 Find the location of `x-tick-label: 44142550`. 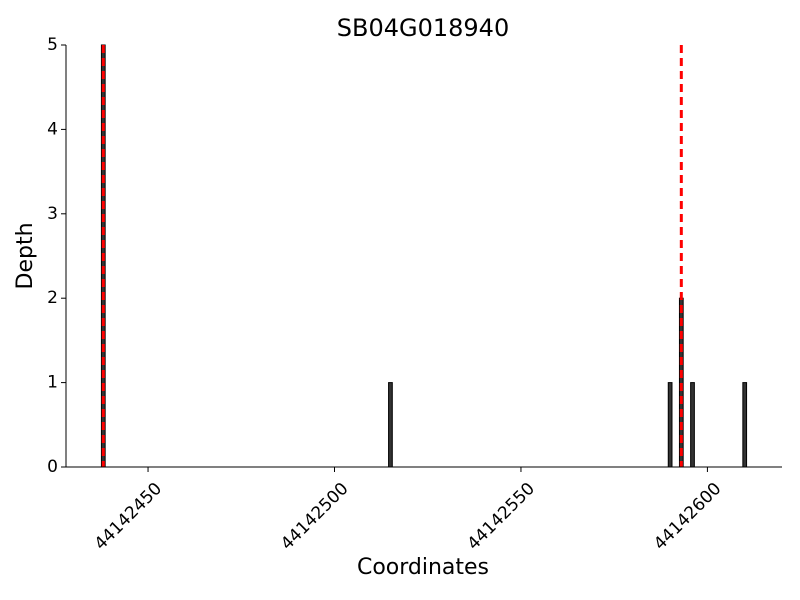

x-tick-label: 44142550 is located at coordinates (501, 516).